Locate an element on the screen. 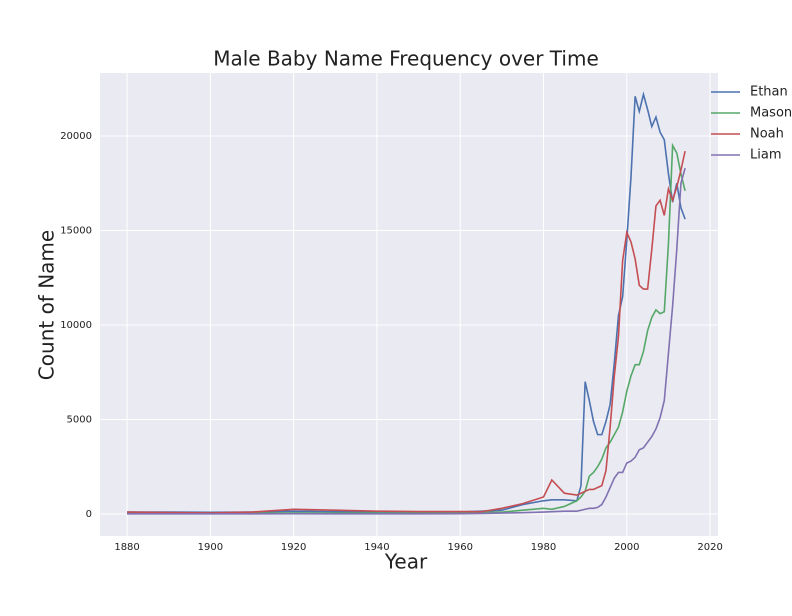 The width and height of the screenshot is (792, 616). y-tick-label: 20000 is located at coordinates (76, 136).